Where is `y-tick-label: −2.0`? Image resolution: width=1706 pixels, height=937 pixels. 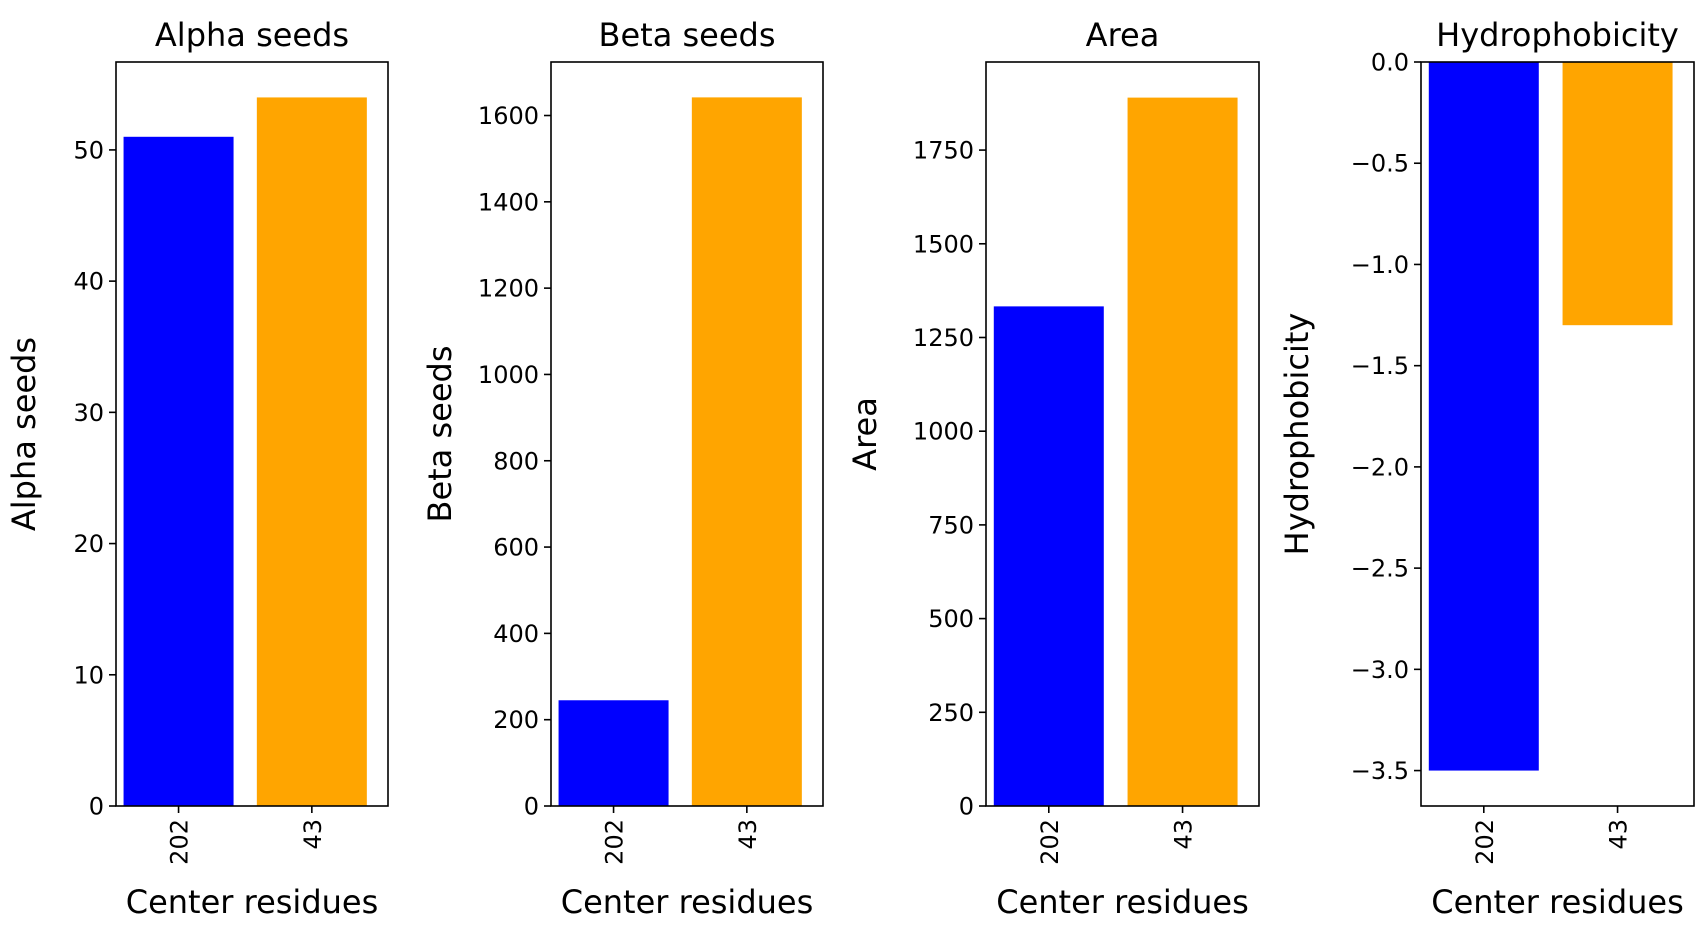
y-tick-label: −2.0 is located at coordinates (1380, 467).